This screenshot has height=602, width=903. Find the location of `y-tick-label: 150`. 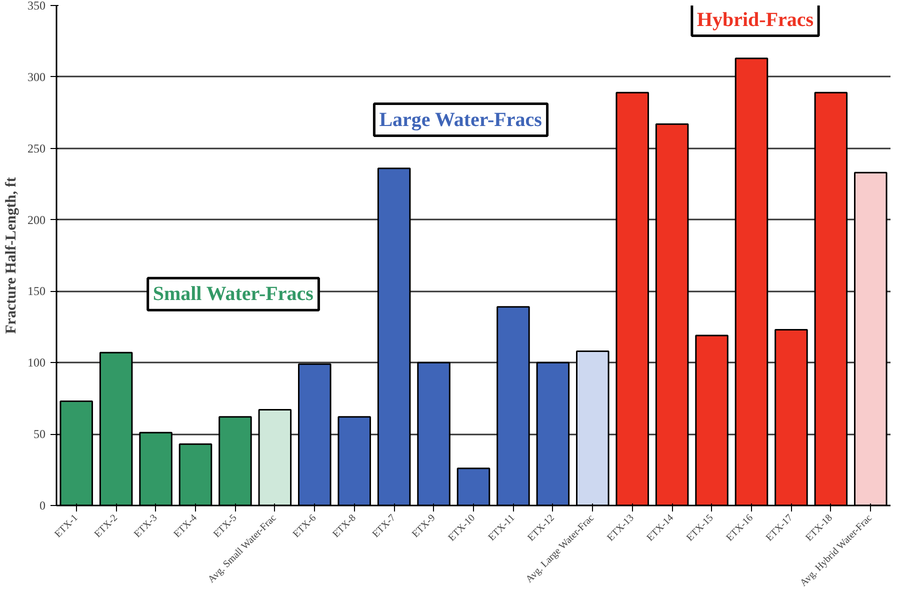

y-tick-label: 150 is located at coordinates (37, 291).